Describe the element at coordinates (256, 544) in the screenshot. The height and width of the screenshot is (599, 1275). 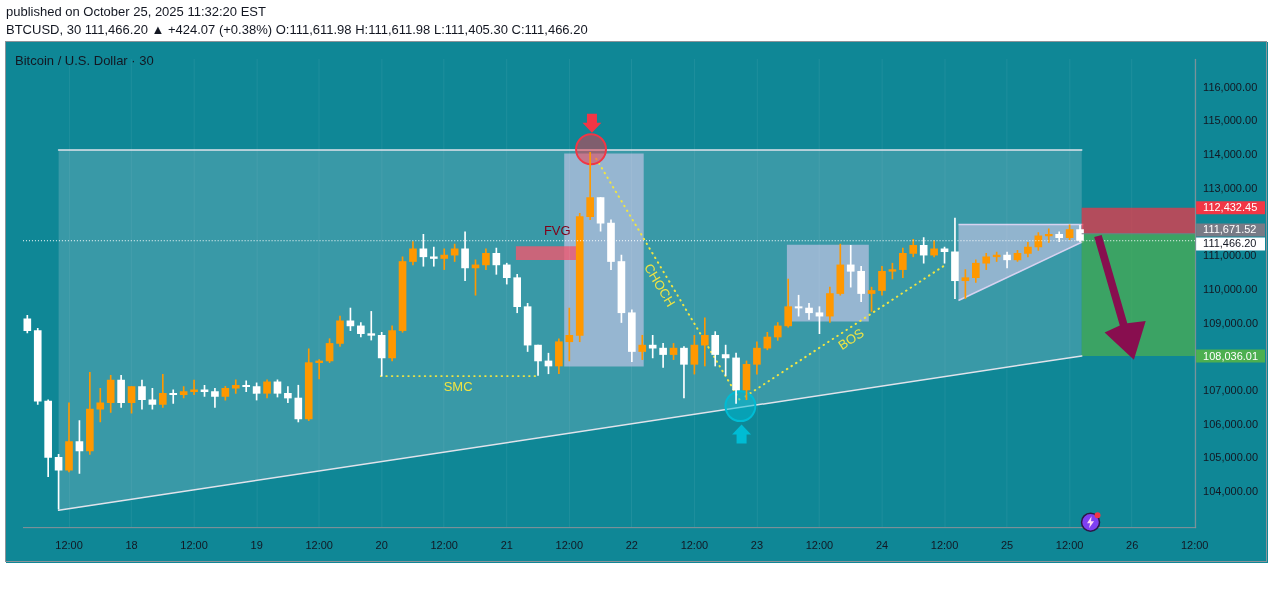
I see `x-tick-label: 19` at that location.